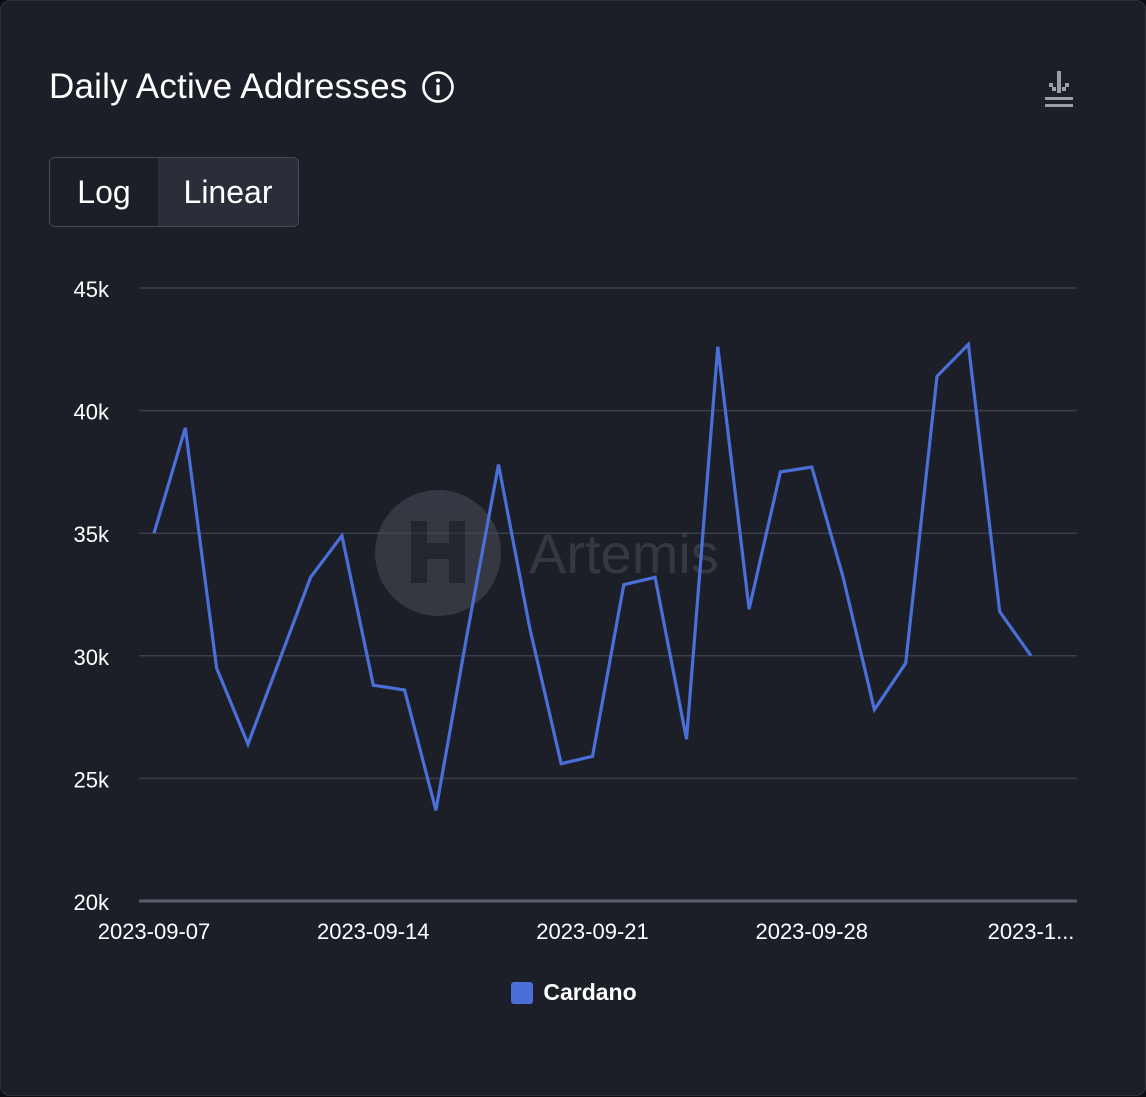 The height and width of the screenshot is (1097, 1146). I want to click on x-tick-label: 2023-09-28, so click(811, 931).